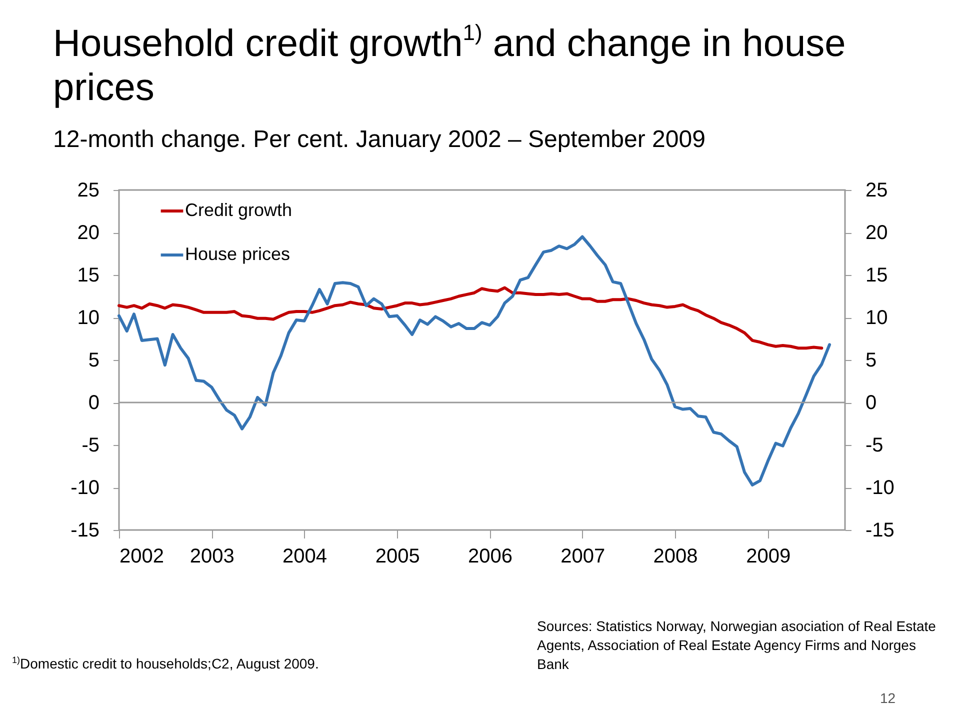  I want to click on y-tick-label: 10, so click(88, 318).